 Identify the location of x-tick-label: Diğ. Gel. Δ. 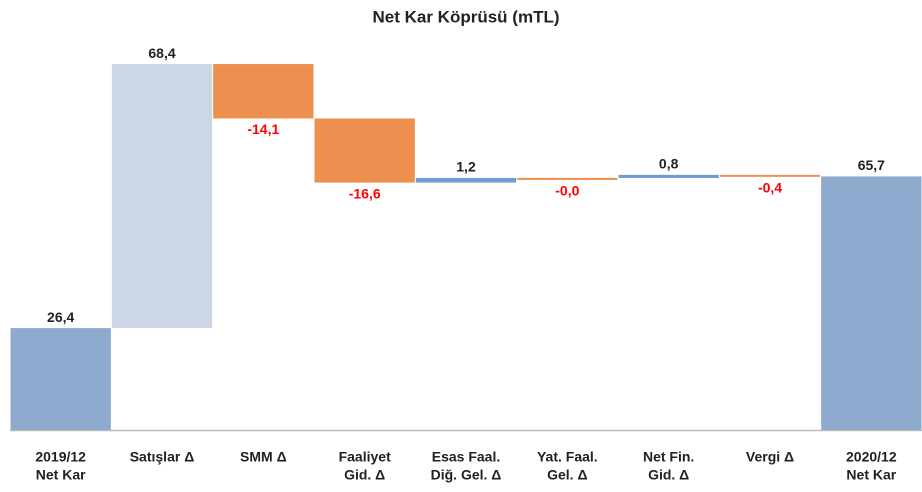
(466, 475).